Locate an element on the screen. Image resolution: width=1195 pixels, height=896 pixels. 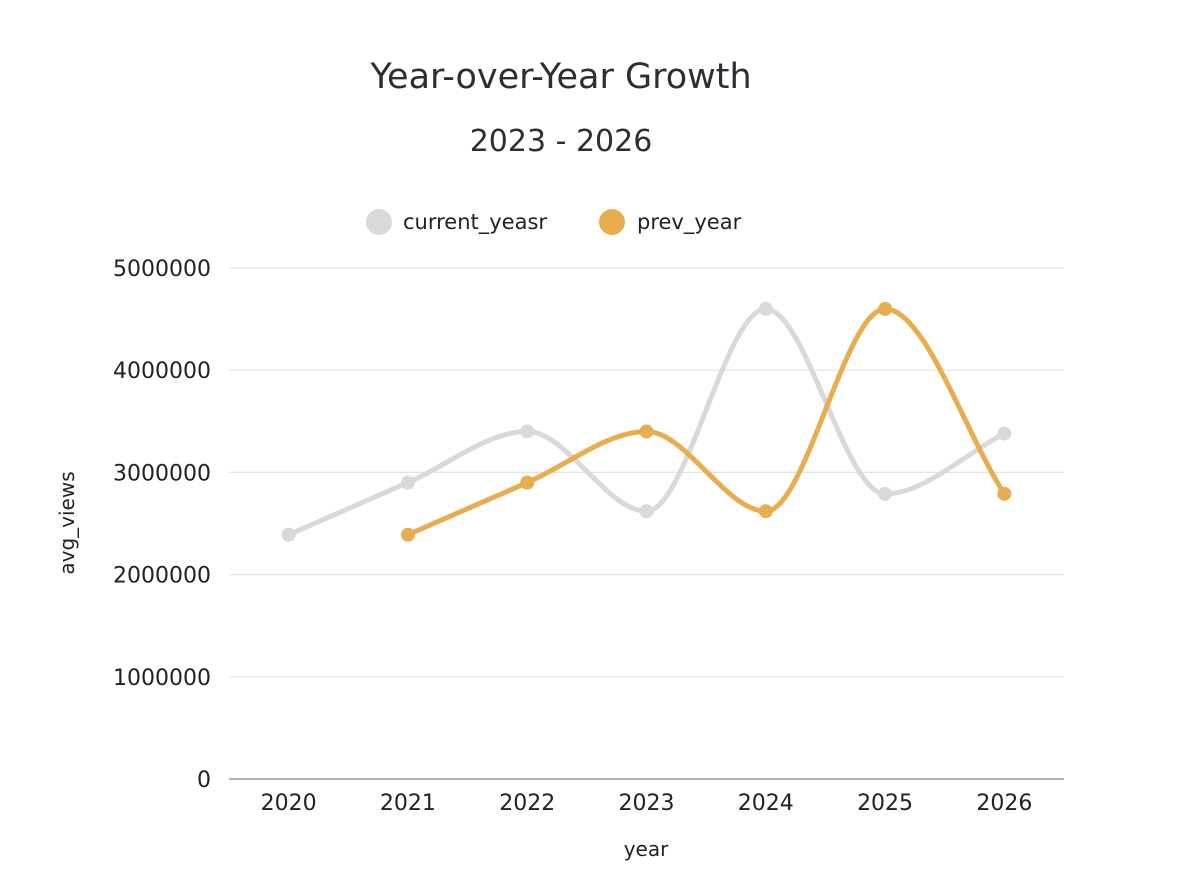
x-axis-label: year is located at coordinates (646, 849).